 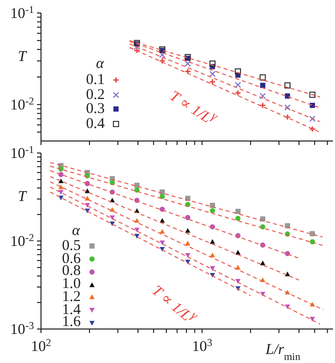 I want to click on y-tick-label: 10$^{-3}$, so click(x=22, y=329).